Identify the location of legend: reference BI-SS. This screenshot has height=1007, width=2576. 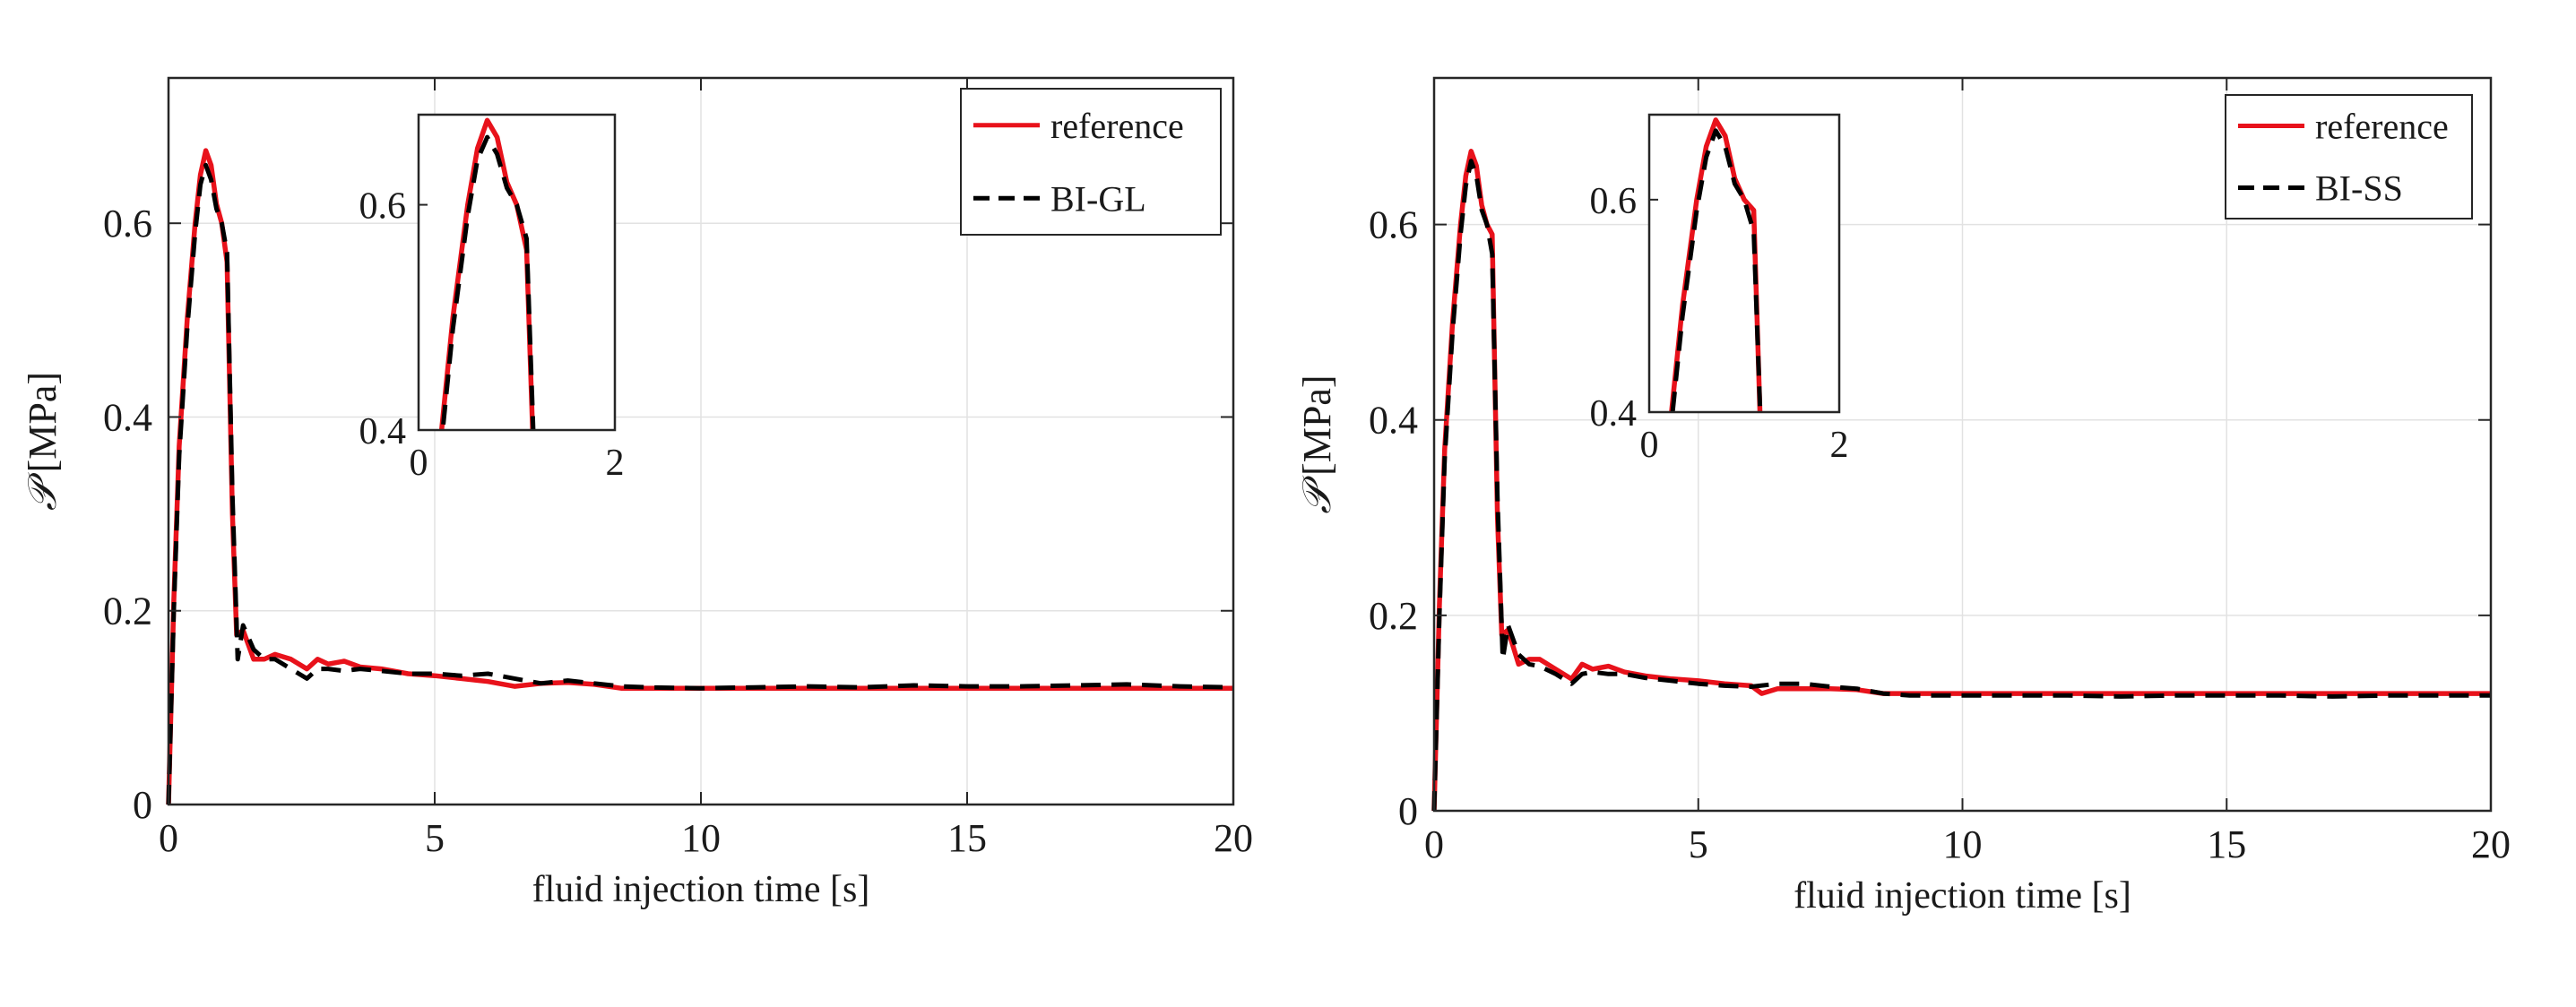
(2349, 156).